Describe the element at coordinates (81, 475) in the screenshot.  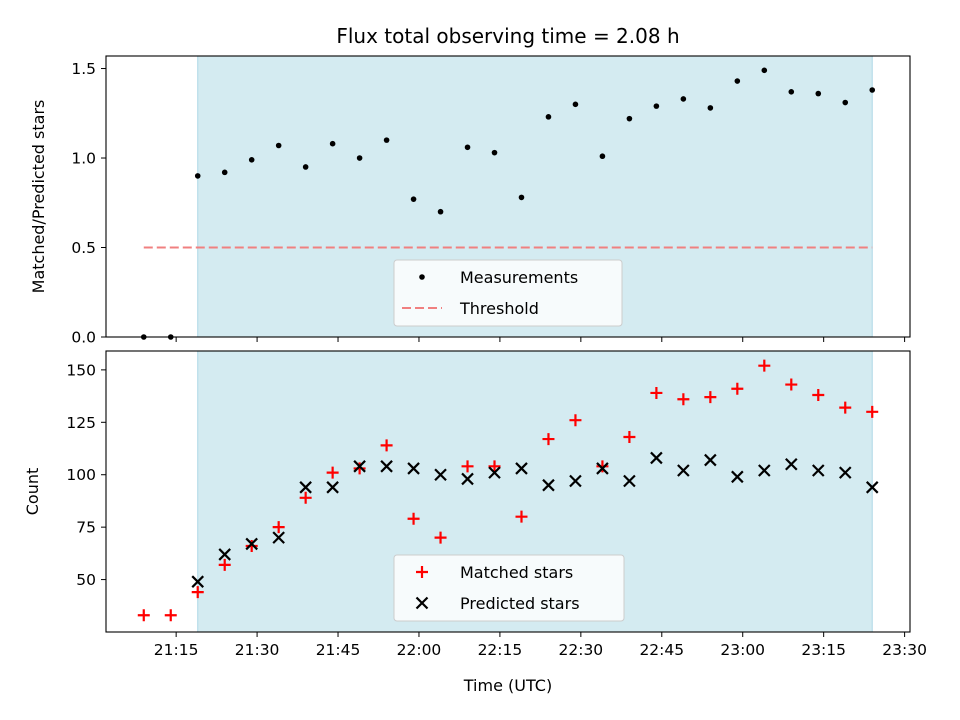
I see `y-tick-label: 100` at that location.